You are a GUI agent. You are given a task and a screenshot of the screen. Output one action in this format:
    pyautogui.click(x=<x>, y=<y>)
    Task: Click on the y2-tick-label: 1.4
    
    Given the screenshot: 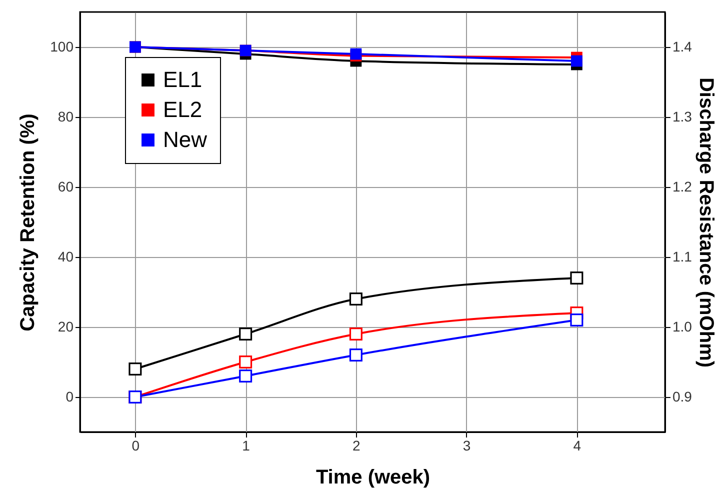 What is the action you would take?
    pyautogui.click(x=682, y=46)
    